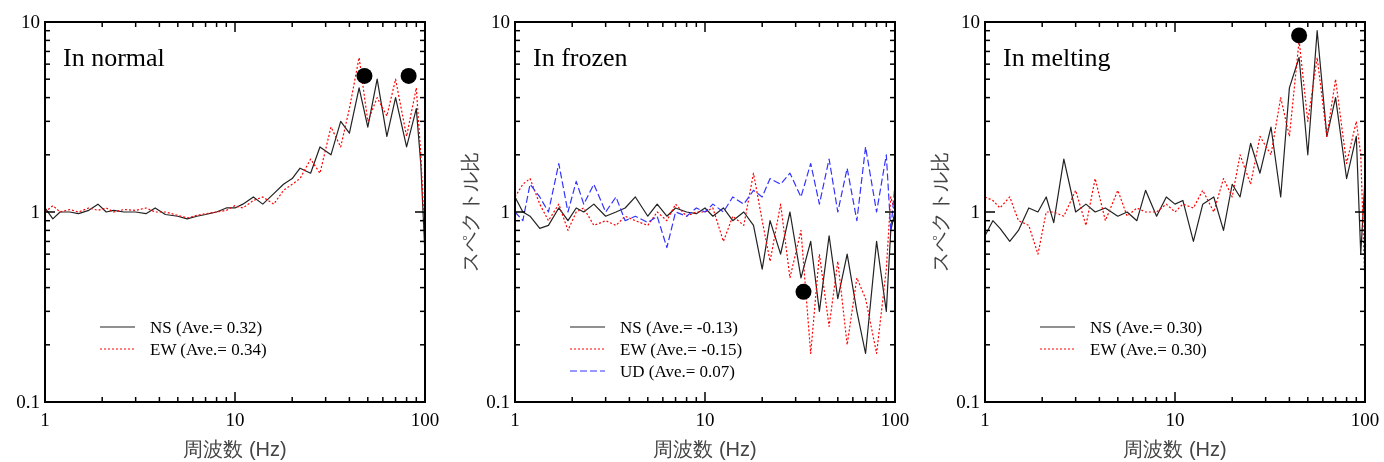  I want to click on legend-label: EW (Ave.= 0.30), so click(1148, 349).